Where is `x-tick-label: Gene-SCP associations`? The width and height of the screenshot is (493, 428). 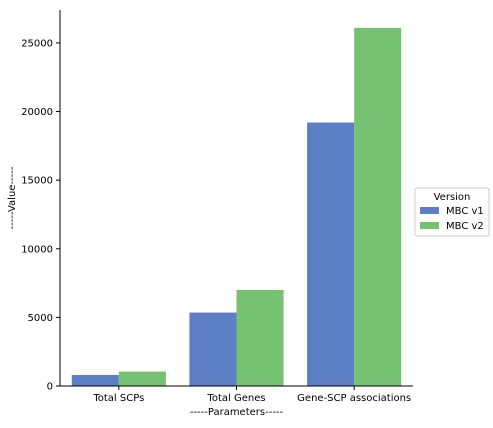
x-tick-label: Gene-SCP associations is located at coordinates (354, 398).